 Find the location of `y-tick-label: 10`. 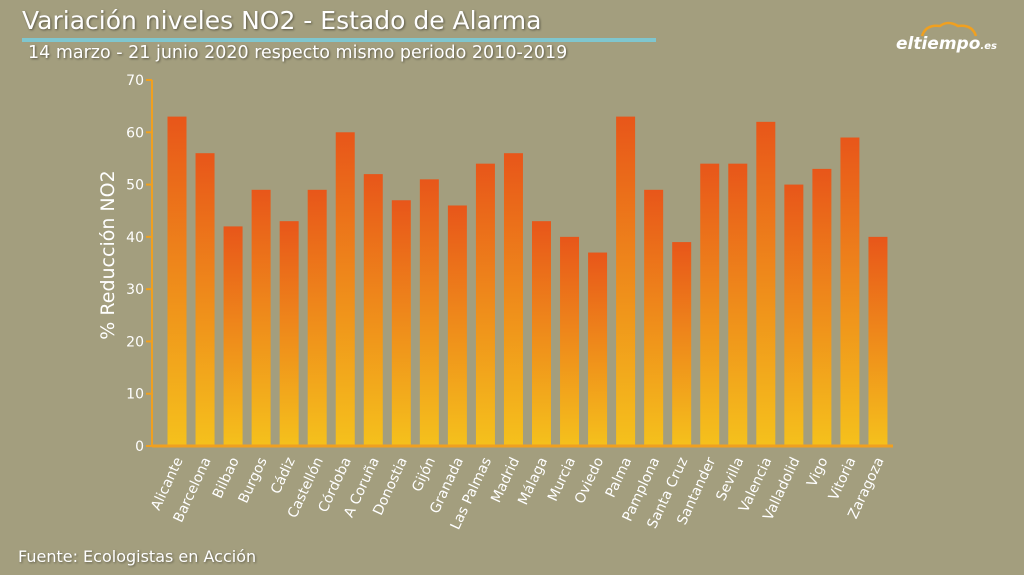

y-tick-label: 10 is located at coordinates (135, 395).